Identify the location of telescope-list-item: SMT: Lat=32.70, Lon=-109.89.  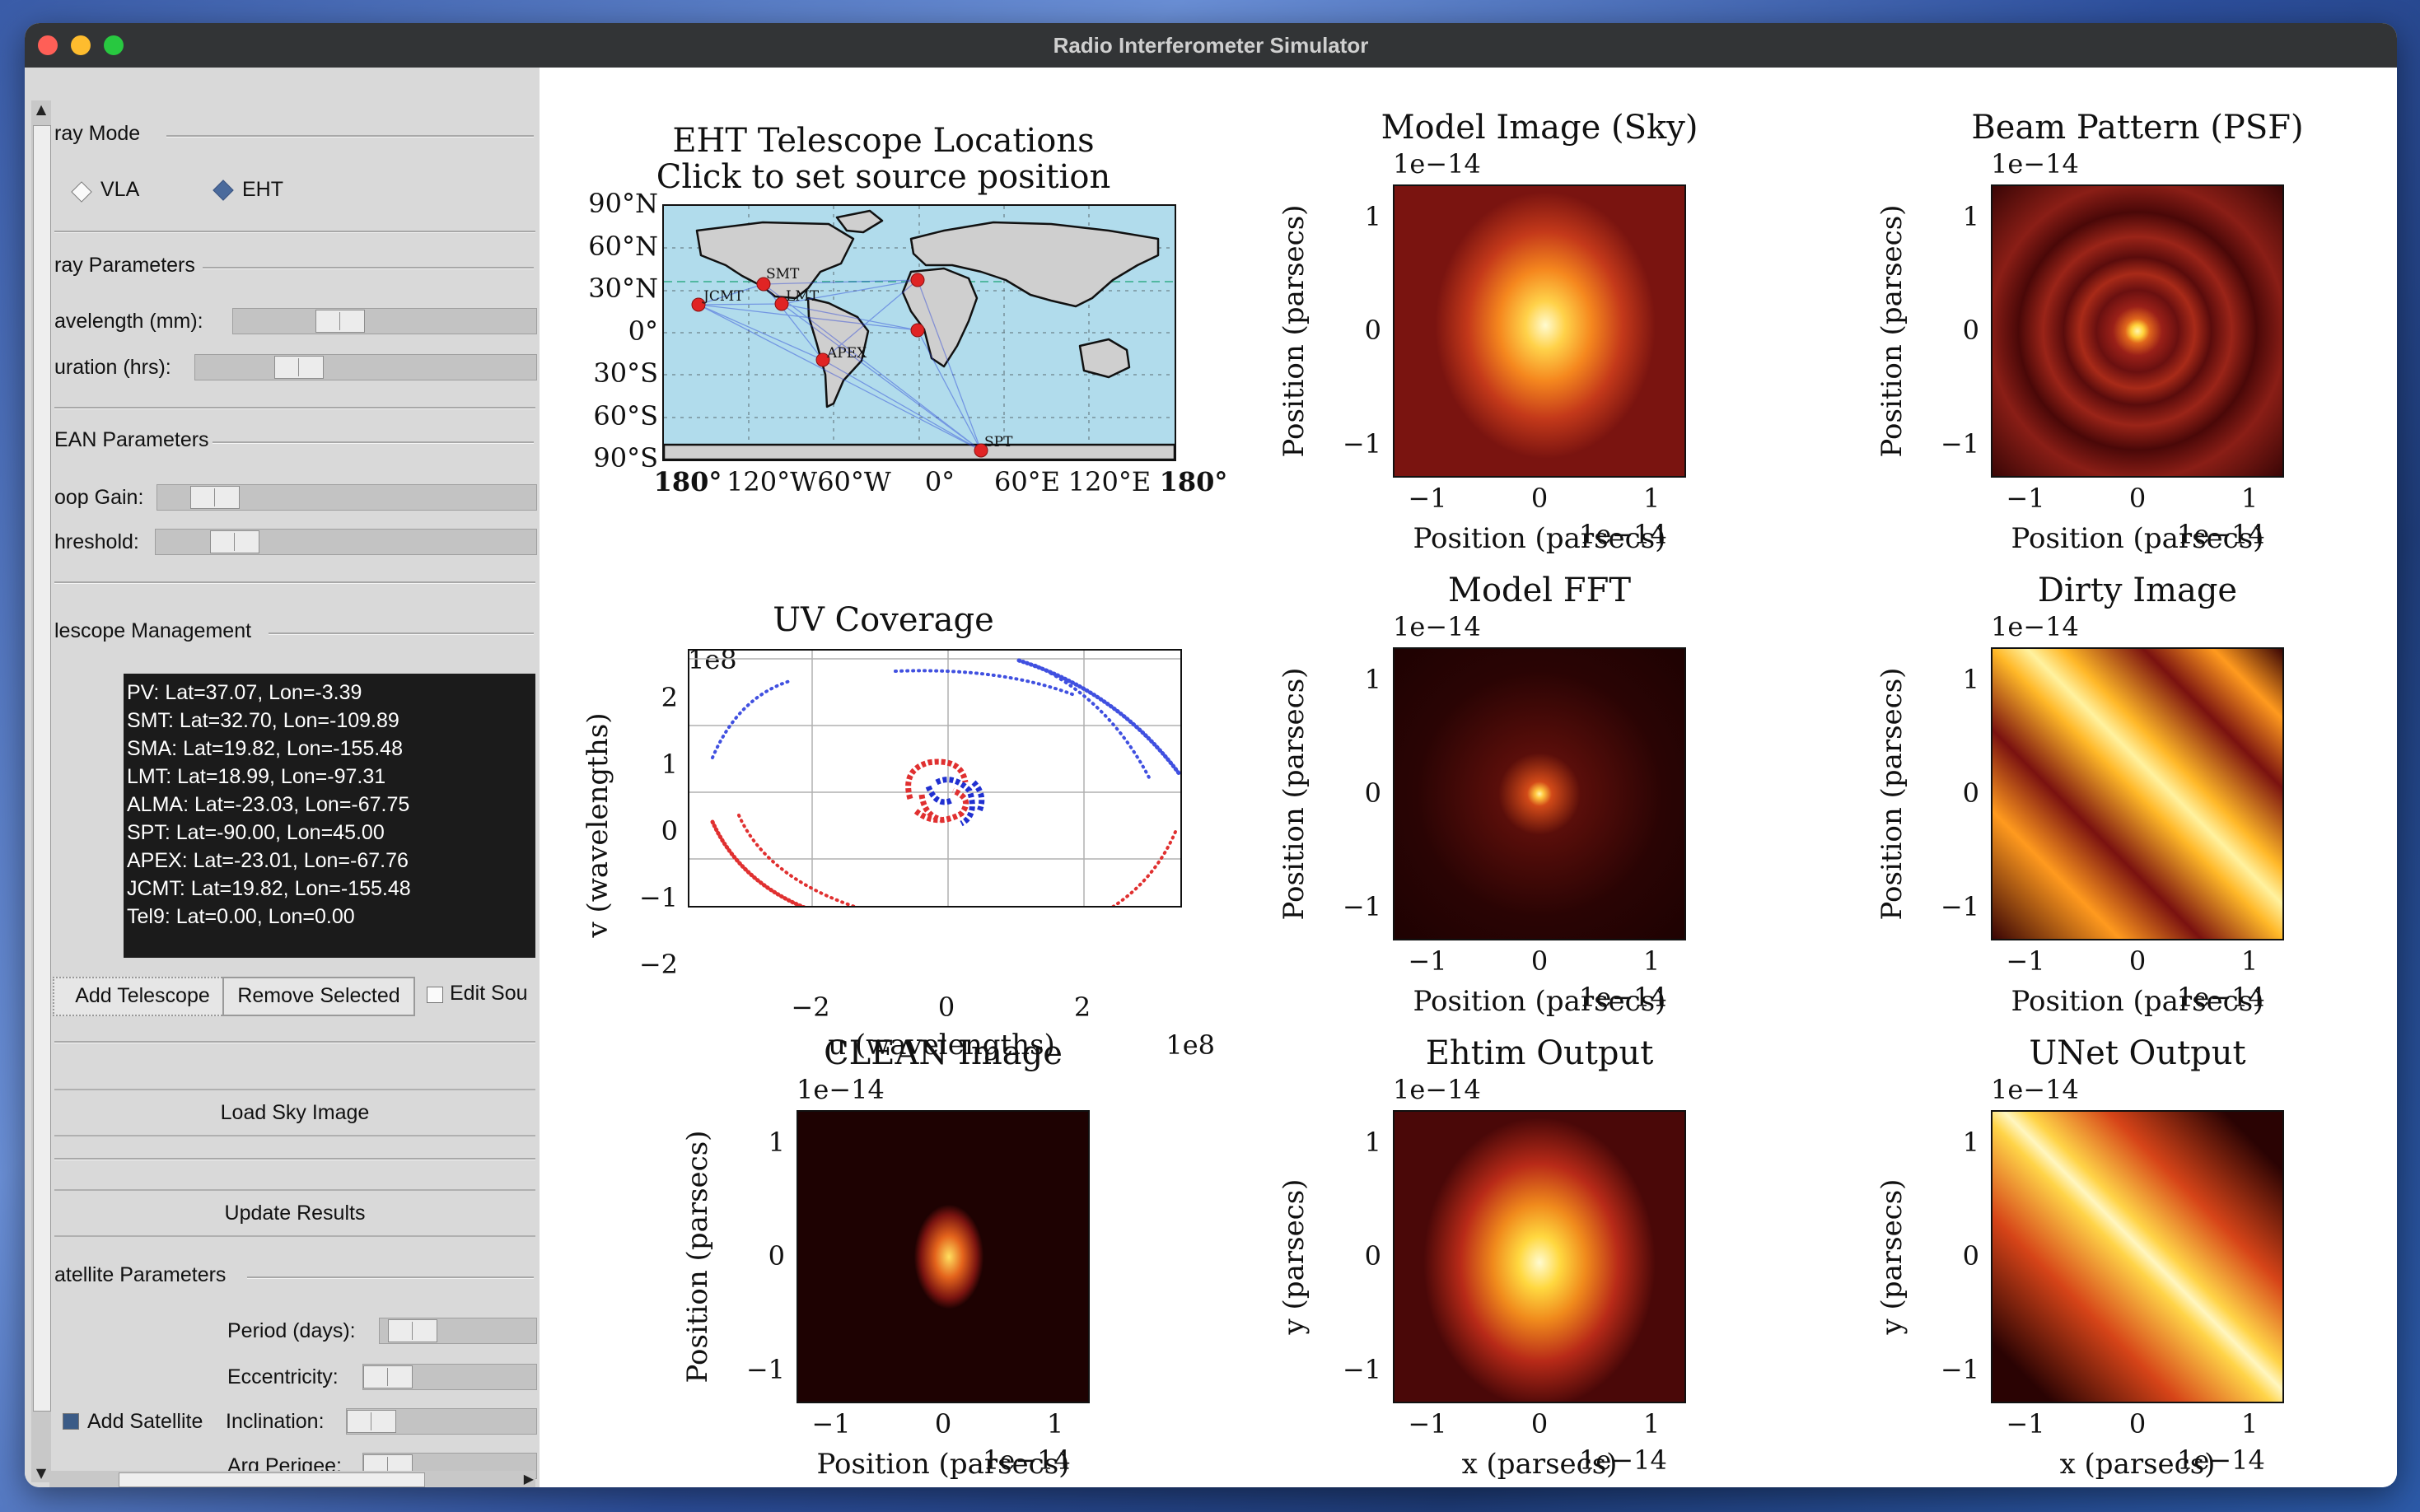
(263, 720).